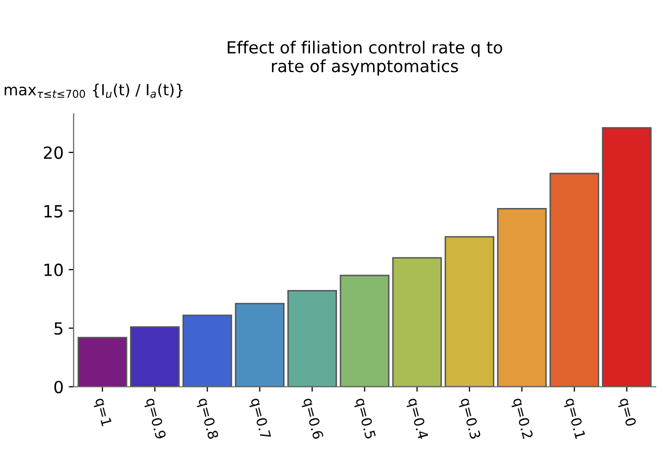  I want to click on x-tick-label: q=0.4, so click(417, 418).